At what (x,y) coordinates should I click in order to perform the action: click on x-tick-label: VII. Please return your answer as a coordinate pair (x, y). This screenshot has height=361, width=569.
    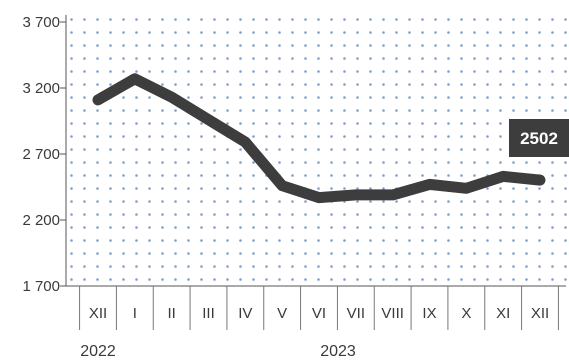
    Looking at the image, I should click on (356, 313).